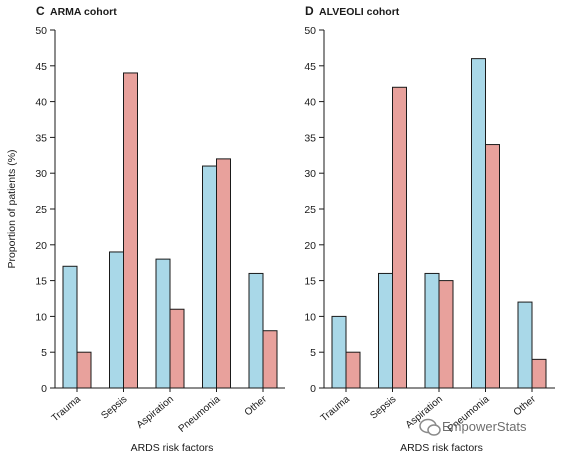  What do you see at coordinates (40, 11) in the screenshot?
I see `panel-letter: C` at bounding box center [40, 11].